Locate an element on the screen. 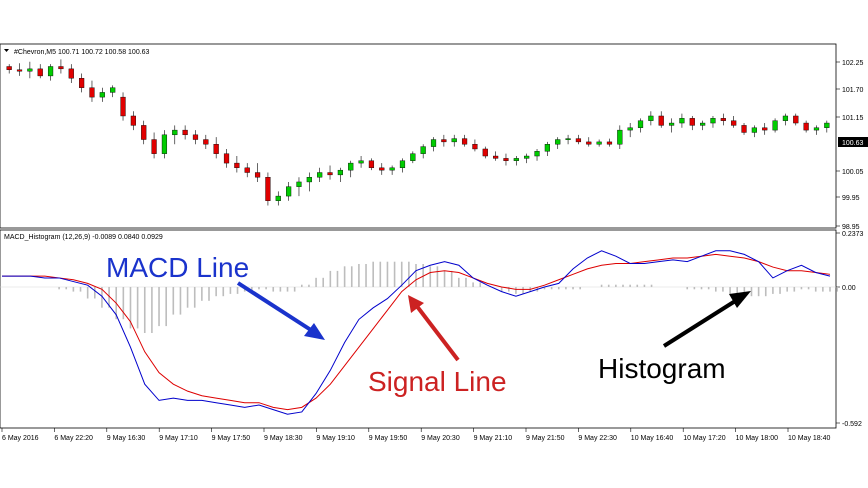 Image resolution: width=868 pixels, height=488 pixels. time-tick-label: 9 May 17:10 is located at coordinates (178, 438).